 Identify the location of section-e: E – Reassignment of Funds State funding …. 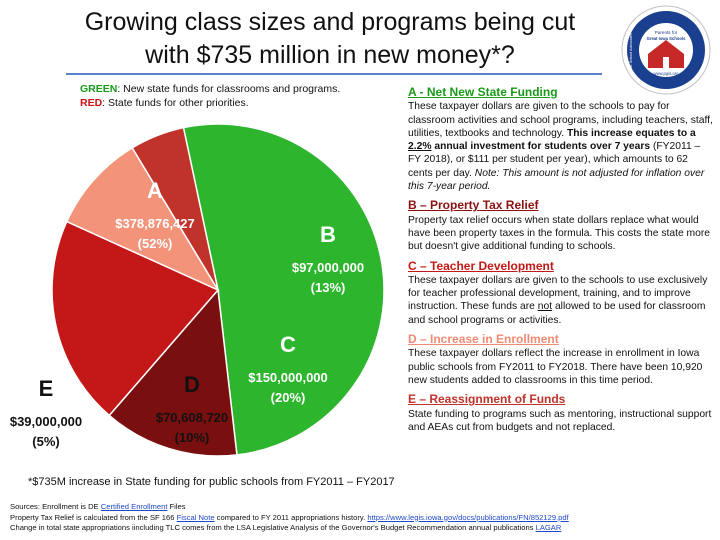
(561, 413).